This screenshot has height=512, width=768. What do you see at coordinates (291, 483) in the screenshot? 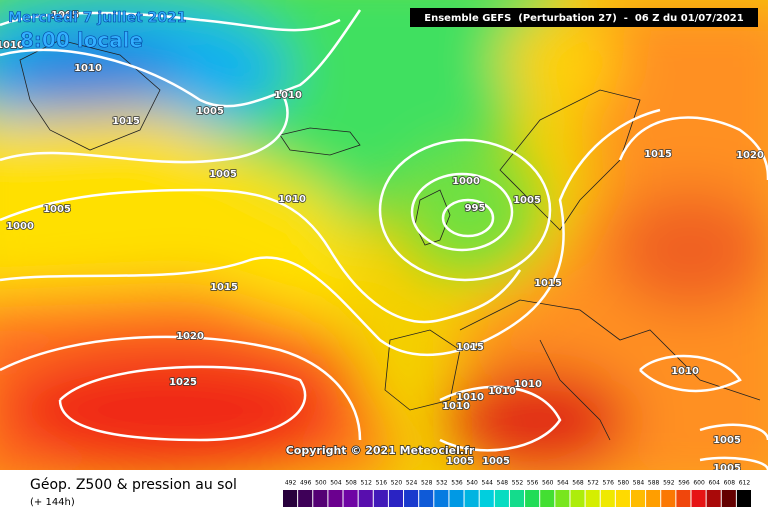
I see `scale-label: 492` at bounding box center [291, 483].